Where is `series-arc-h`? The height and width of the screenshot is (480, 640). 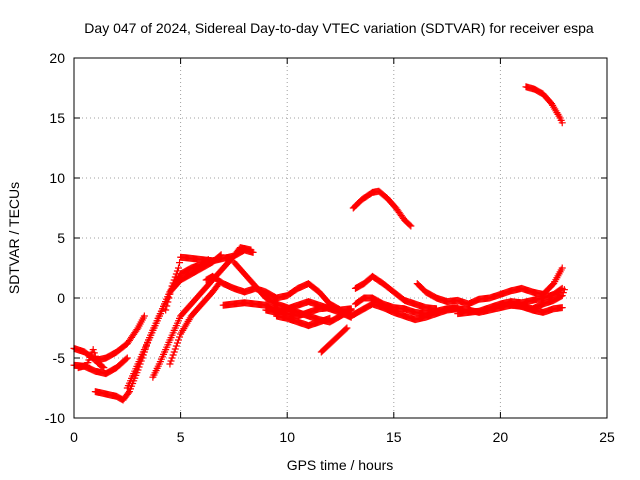 series-arc-h is located at coordinates (208, 279).